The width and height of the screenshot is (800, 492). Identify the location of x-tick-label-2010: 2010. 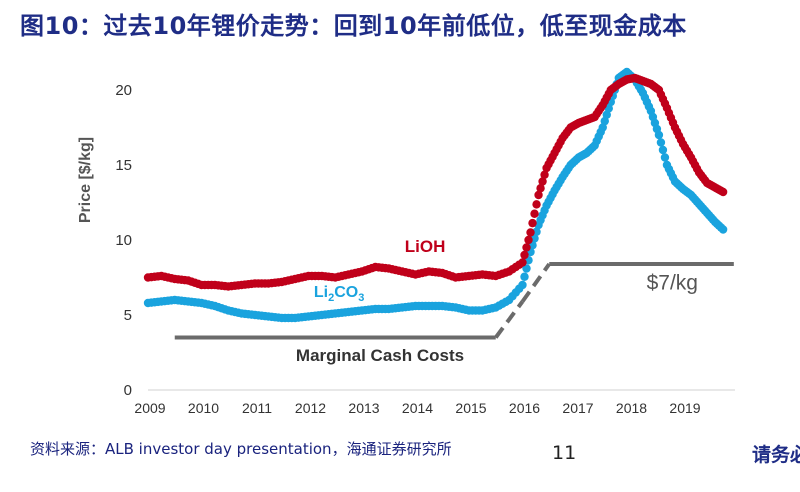
(203, 408).